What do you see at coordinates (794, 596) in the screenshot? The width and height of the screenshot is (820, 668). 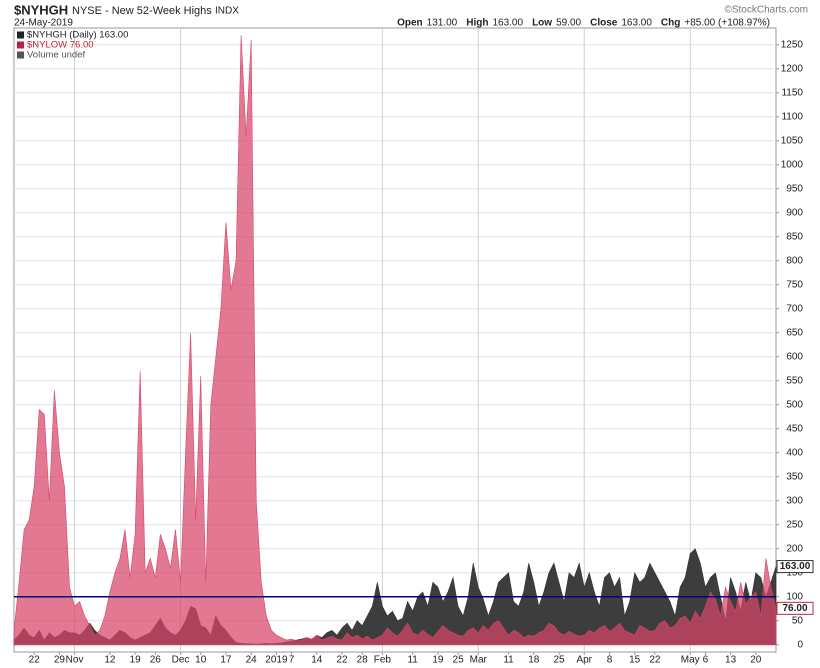 I see `y-tick-label: 100` at bounding box center [794, 596].